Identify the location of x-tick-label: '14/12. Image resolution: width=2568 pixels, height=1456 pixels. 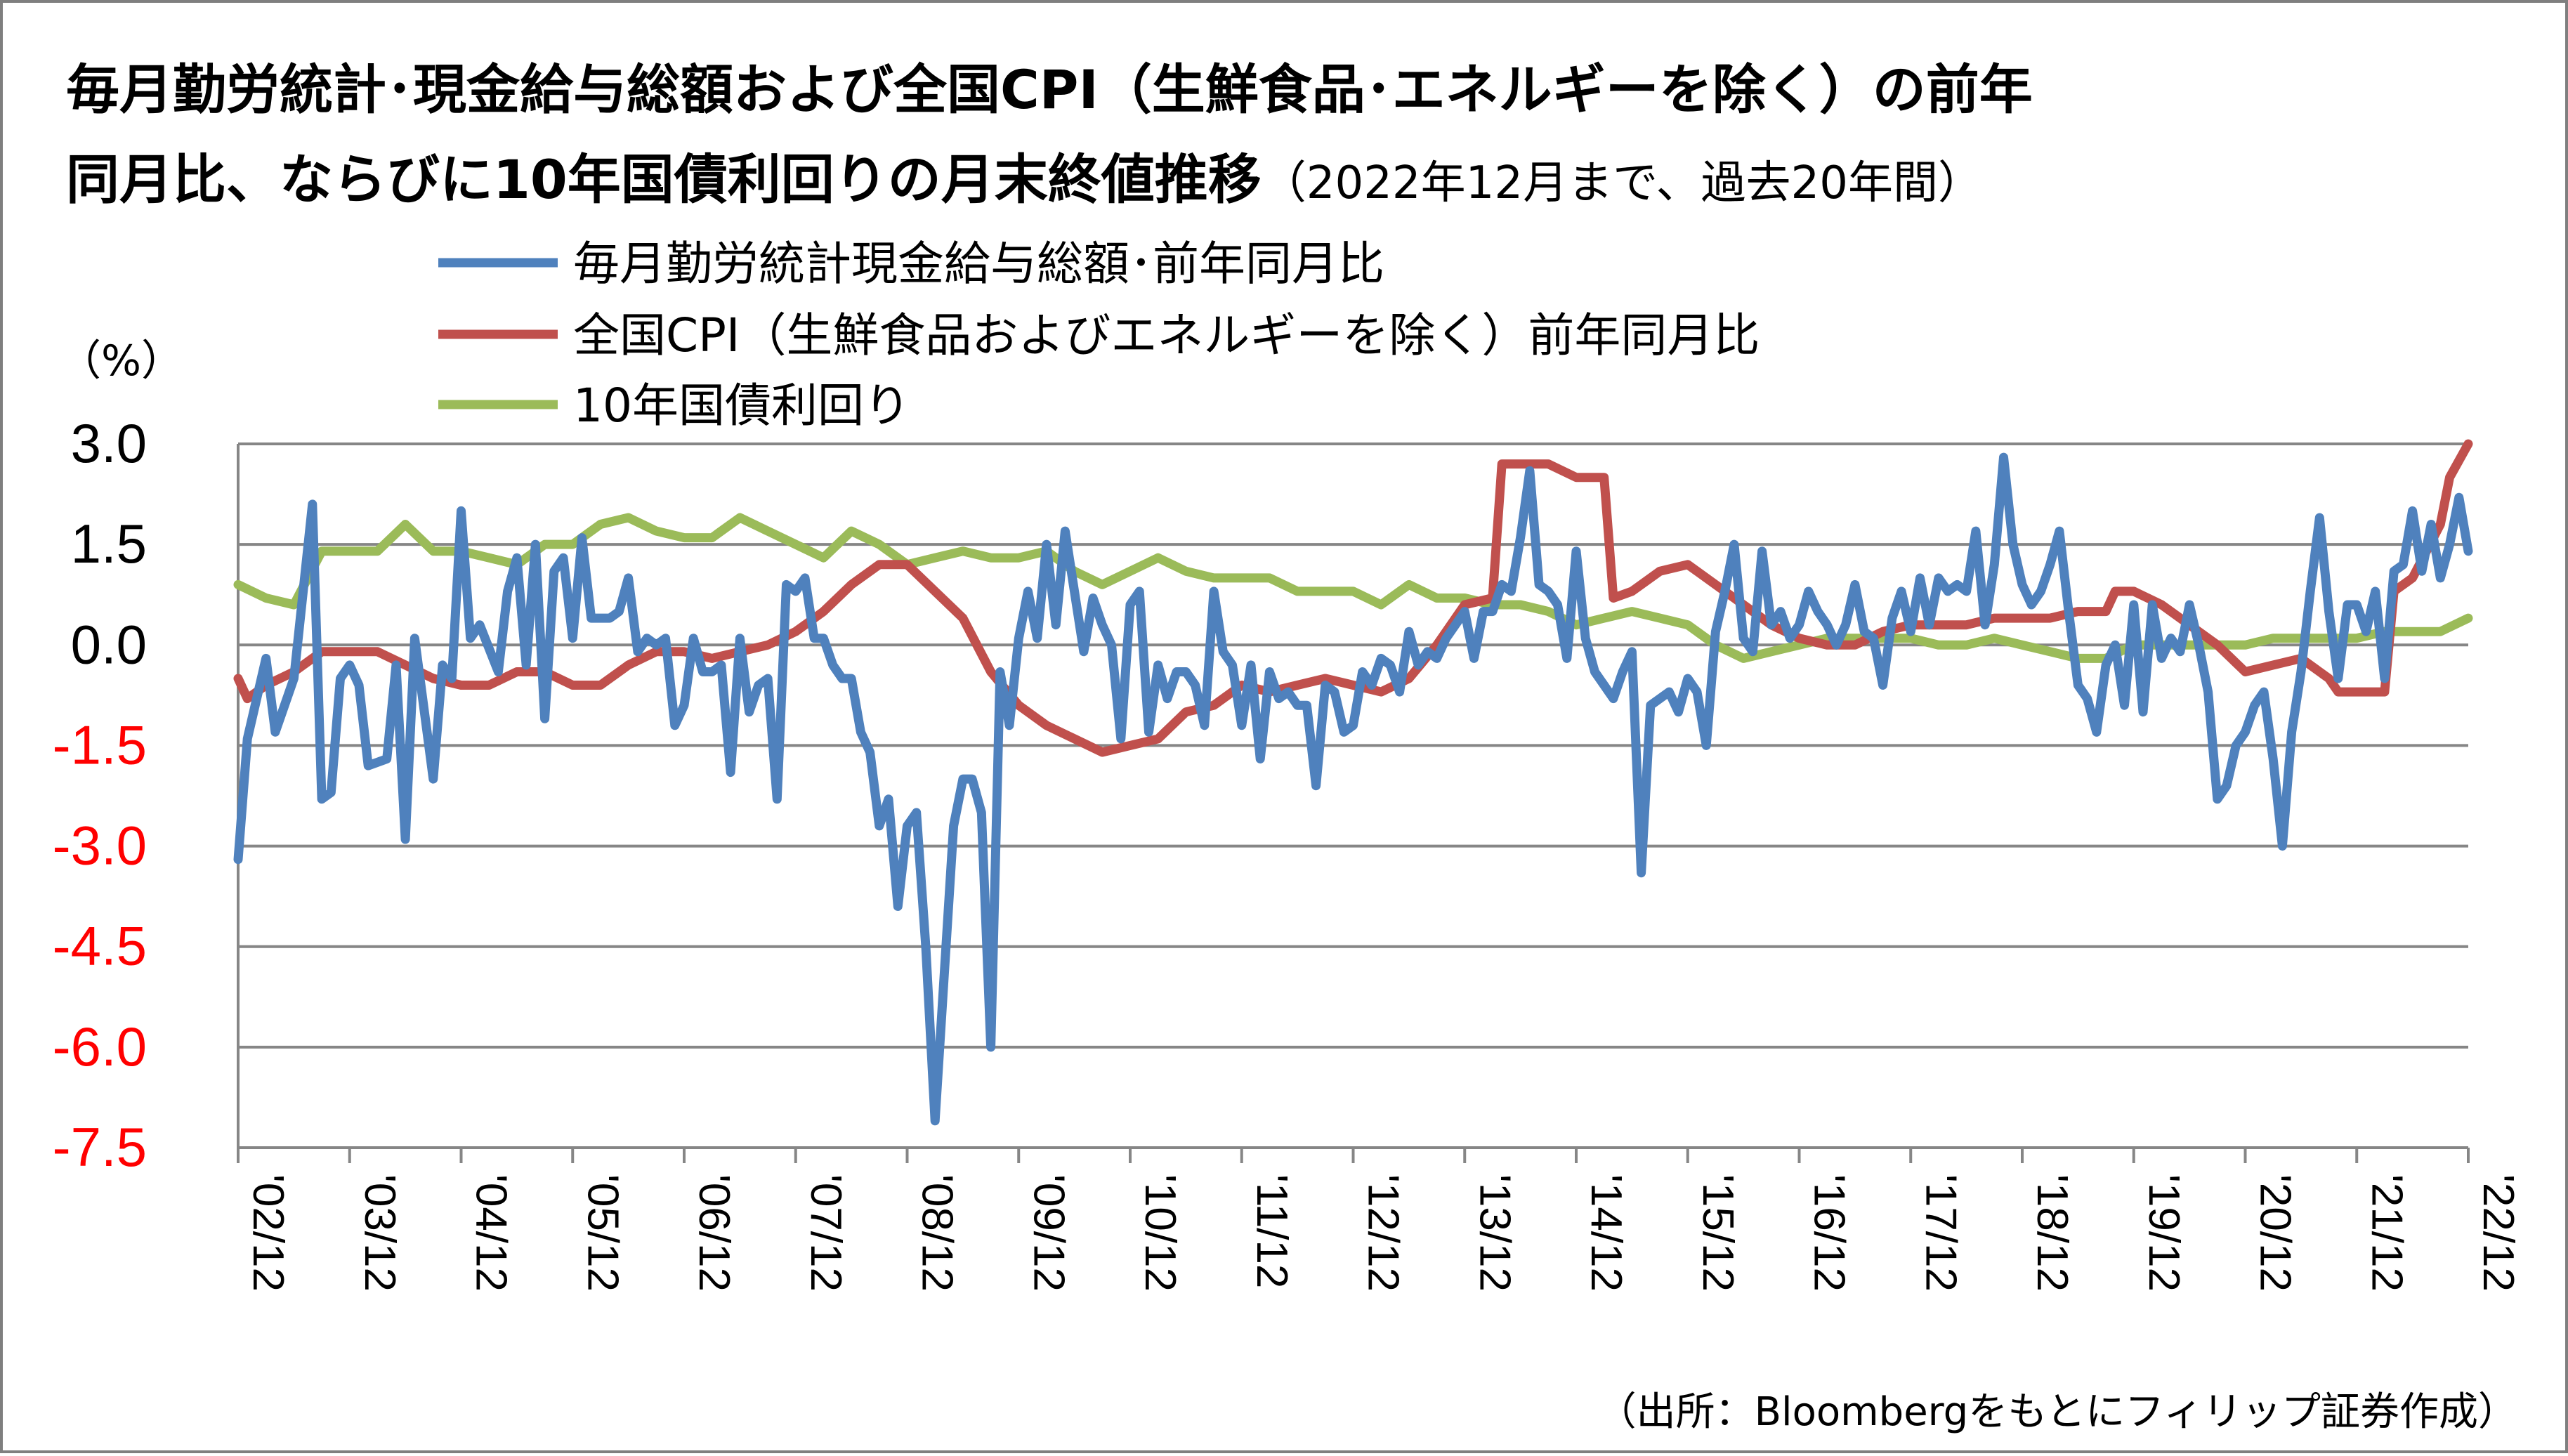
(1606, 1233).